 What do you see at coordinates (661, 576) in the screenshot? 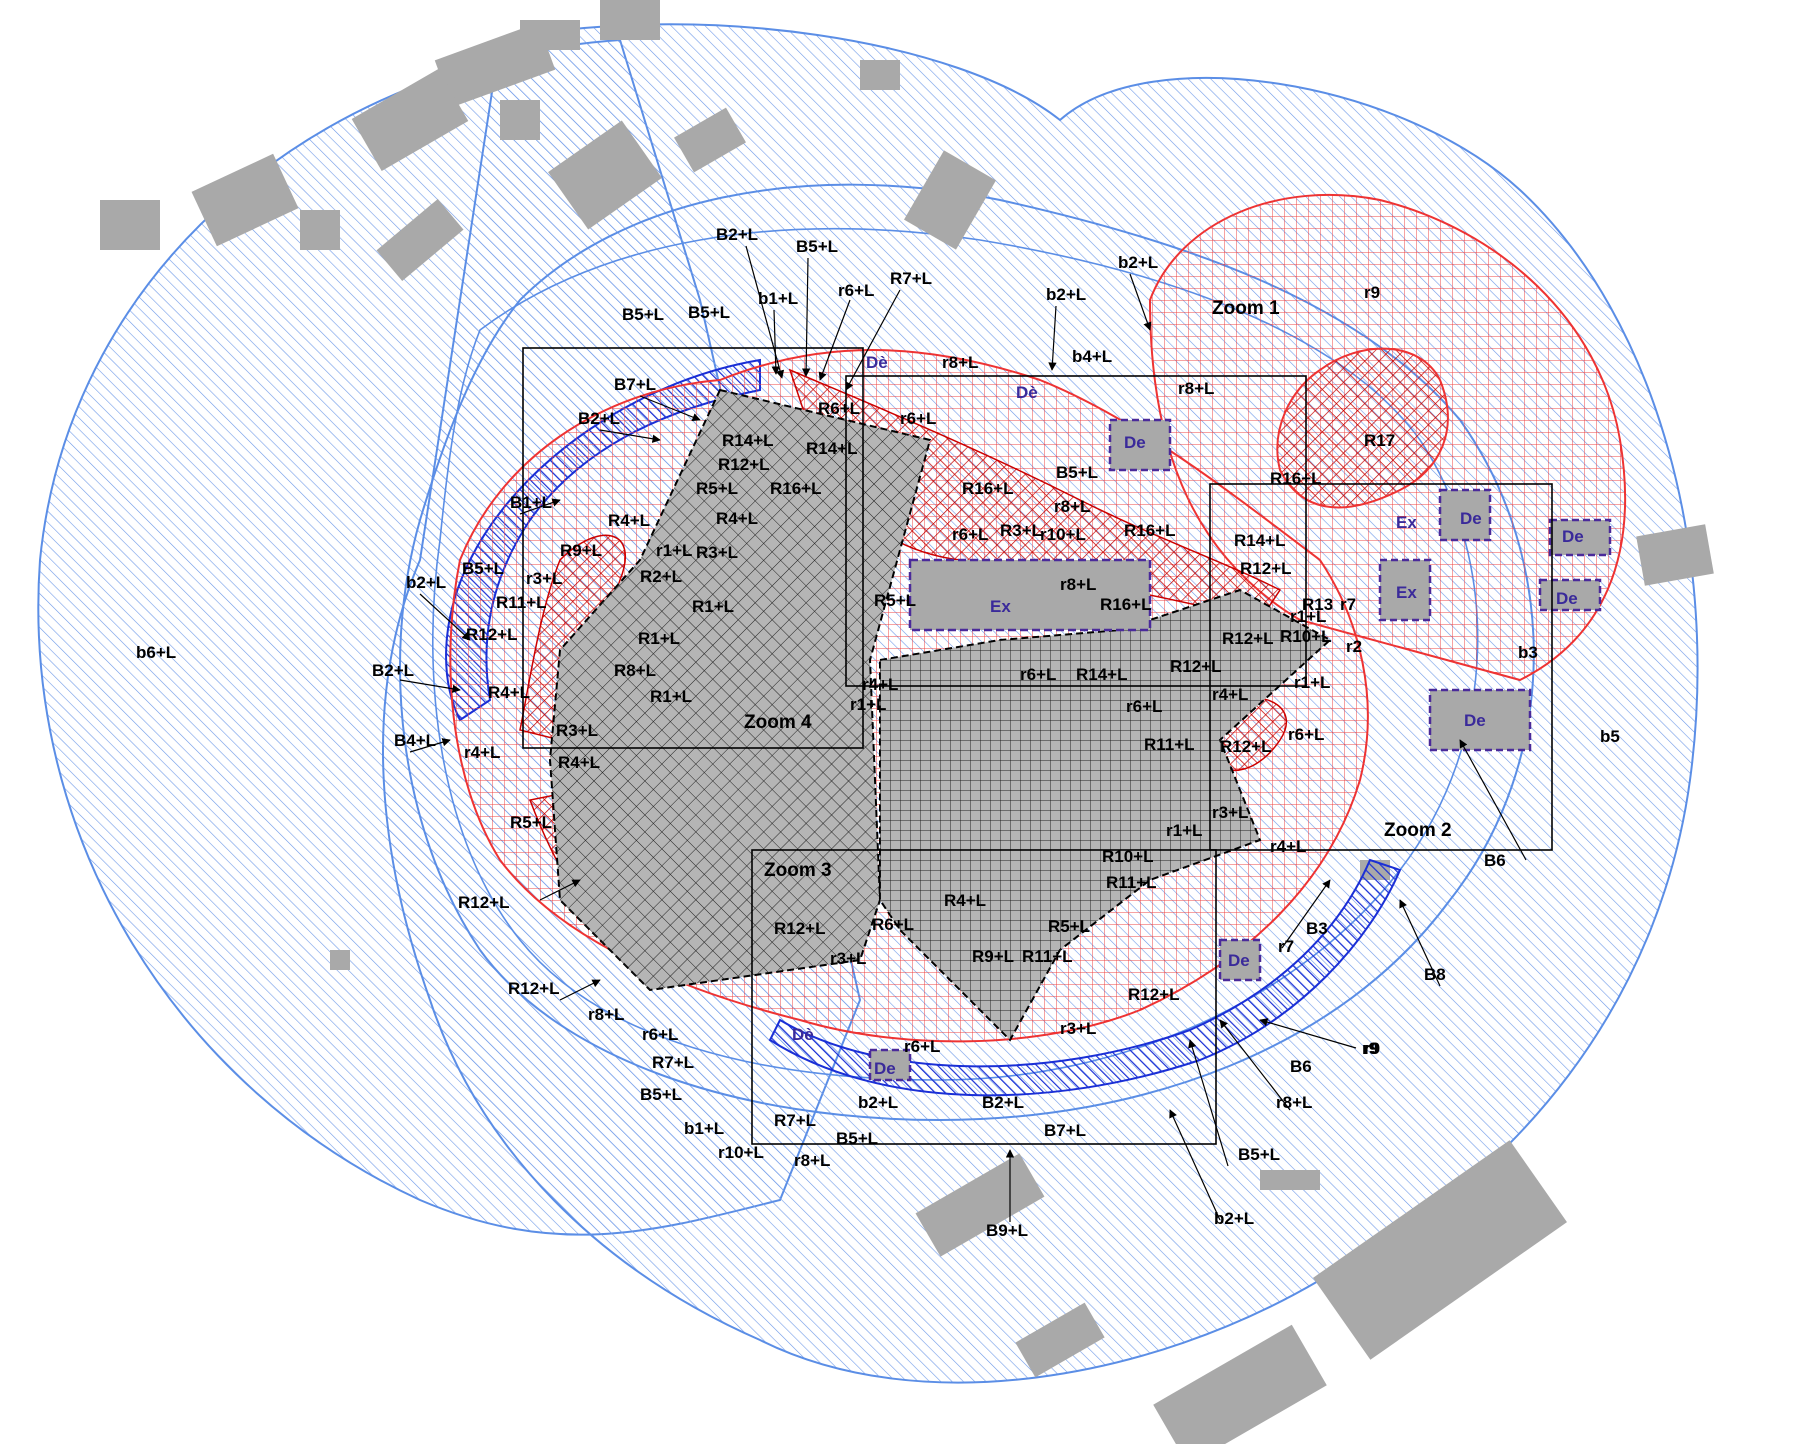
I see `map-point-label: R2+L` at bounding box center [661, 576].